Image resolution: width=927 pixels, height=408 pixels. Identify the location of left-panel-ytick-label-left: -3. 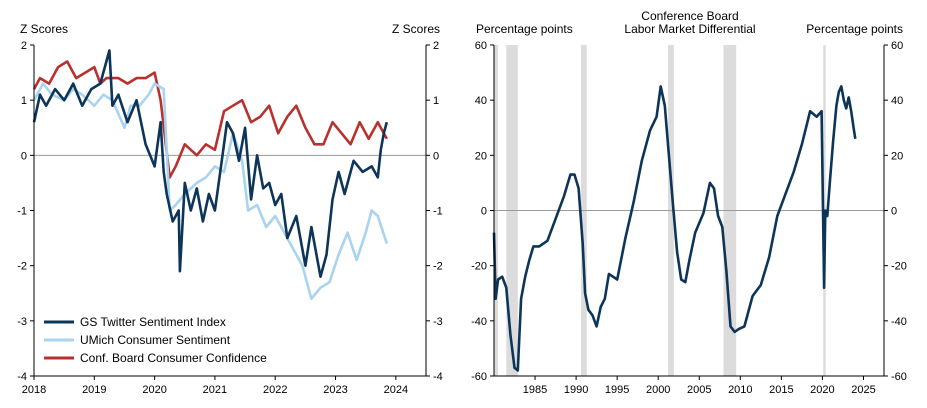
(22, 322).